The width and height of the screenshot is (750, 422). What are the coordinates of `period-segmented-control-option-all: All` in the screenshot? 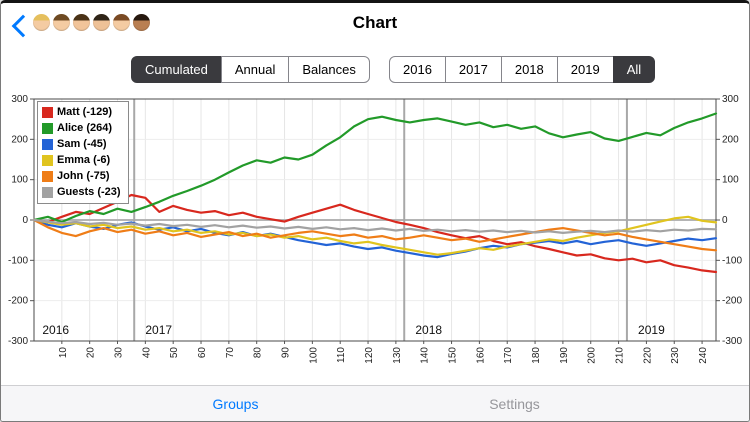 It's located at (634, 69).